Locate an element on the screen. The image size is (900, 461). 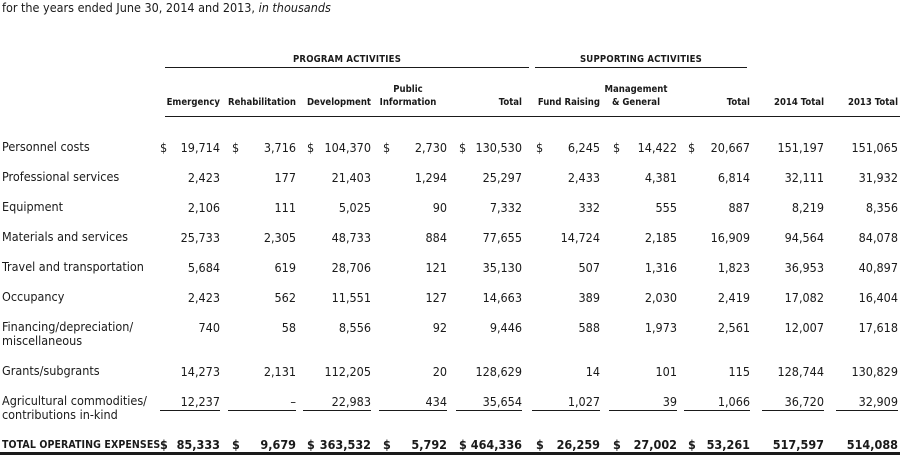
column-header-line2: Development is located at coordinates (338, 102).